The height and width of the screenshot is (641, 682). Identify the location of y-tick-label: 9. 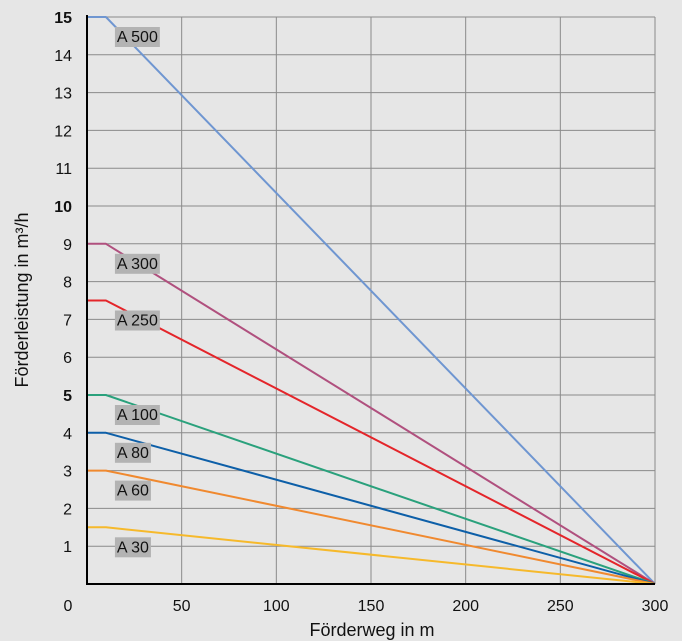
(67, 245).